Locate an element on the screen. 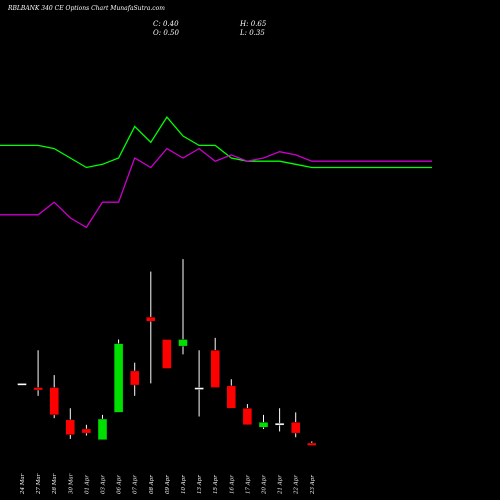 Image resolution: width=500 pixels, height=500 pixels. x-tick-label: 20 Apr is located at coordinates (265, 485).